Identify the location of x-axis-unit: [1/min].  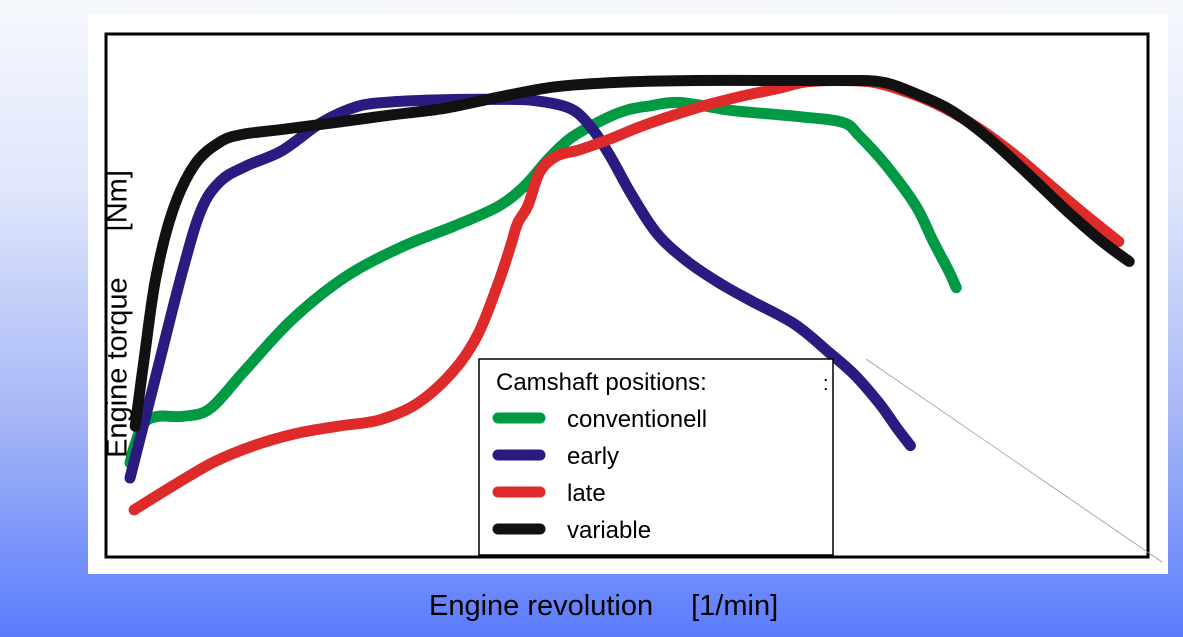
(735, 606).